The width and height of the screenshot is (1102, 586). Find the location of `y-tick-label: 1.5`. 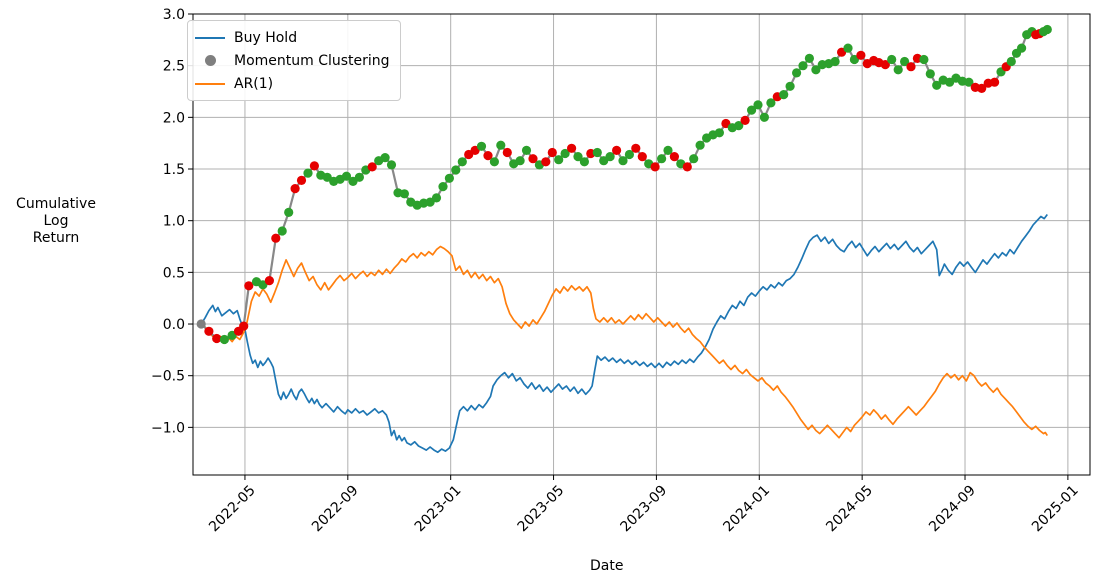

y-tick-label: 1.5 is located at coordinates (174, 170).